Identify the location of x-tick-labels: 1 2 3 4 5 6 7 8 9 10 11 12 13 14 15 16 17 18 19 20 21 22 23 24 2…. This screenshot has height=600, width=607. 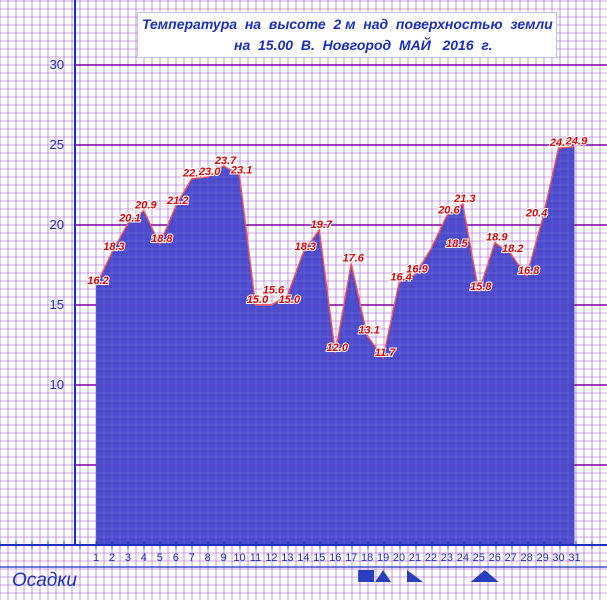
(337, 558).